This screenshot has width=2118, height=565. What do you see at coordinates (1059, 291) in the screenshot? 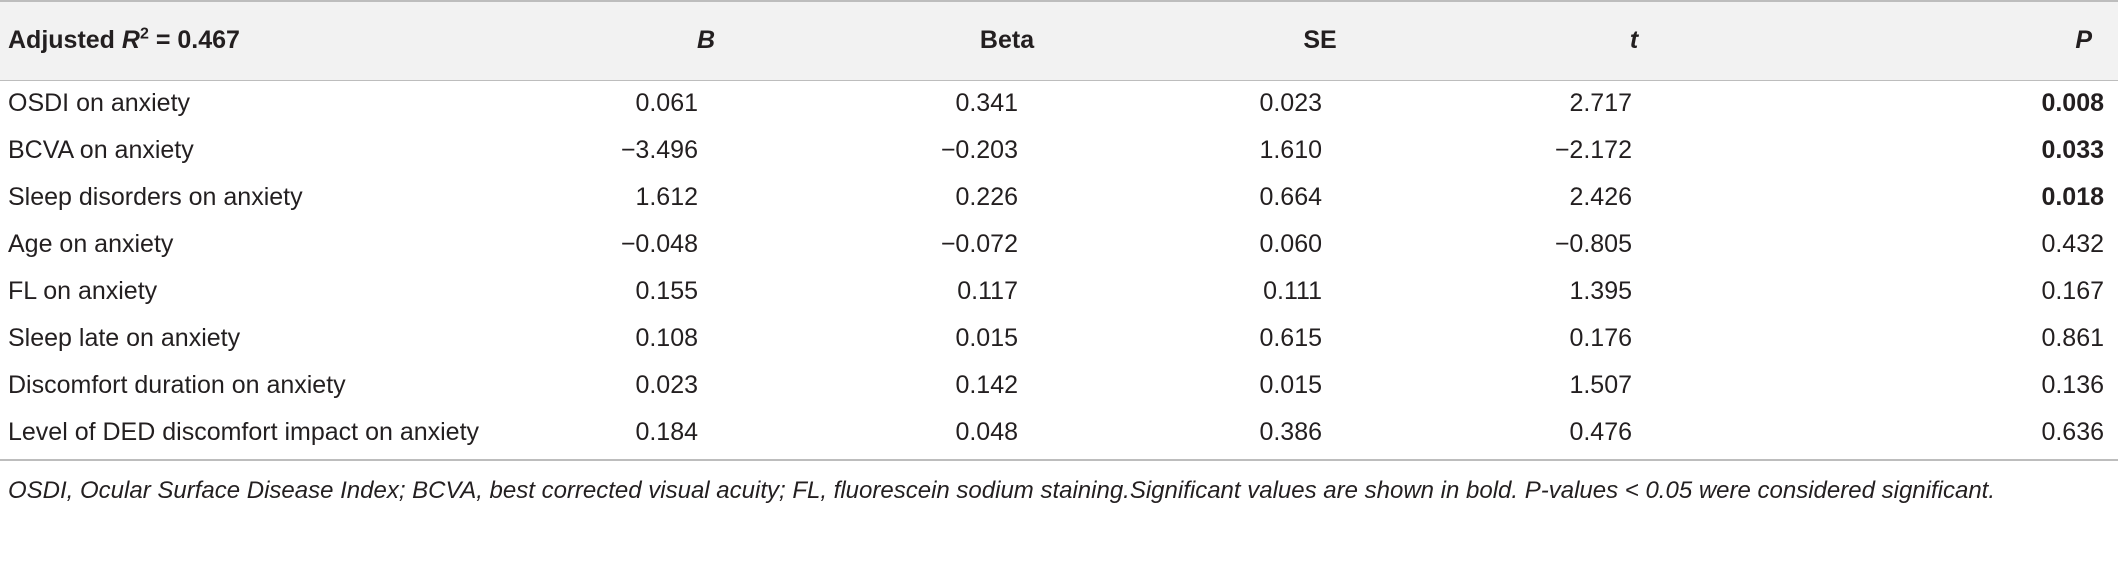
I see `table-row: FL on anxiety 0.155 0.117 0.111 1.395 0.167` at bounding box center [1059, 291].